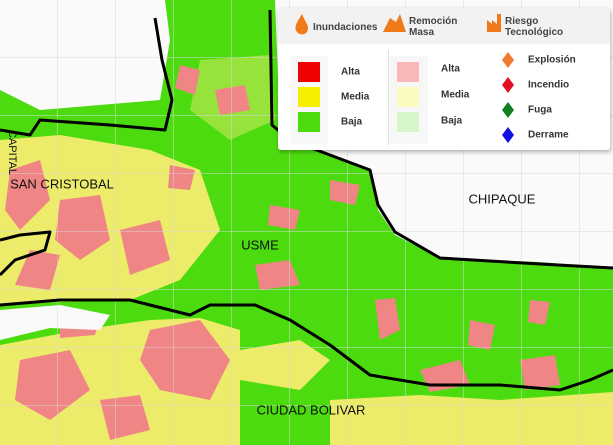 This screenshot has width=613, height=445. I want to click on legend-heading-line: Riesgo, so click(521, 21).